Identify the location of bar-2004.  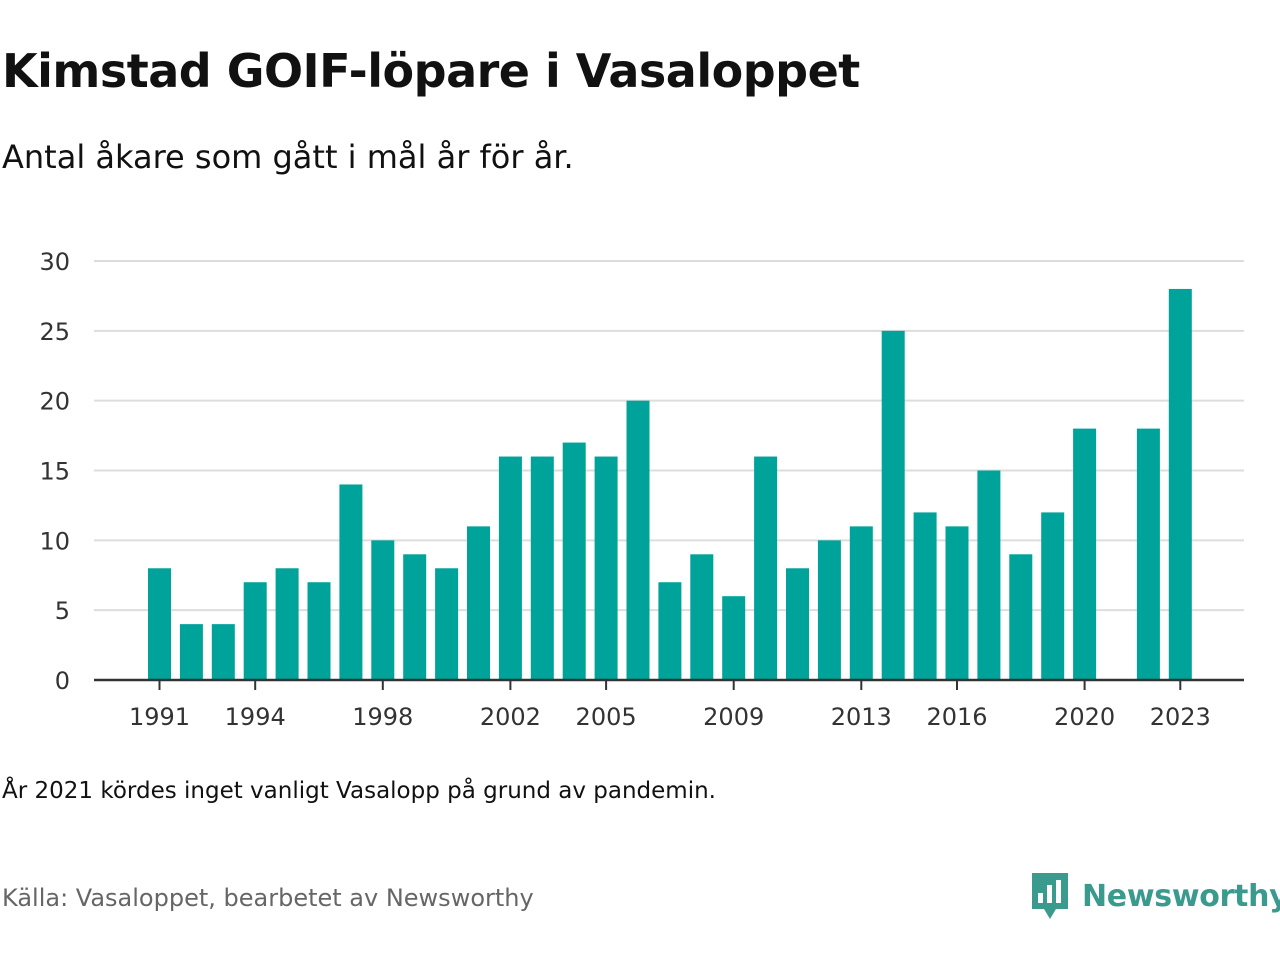
(574, 561).